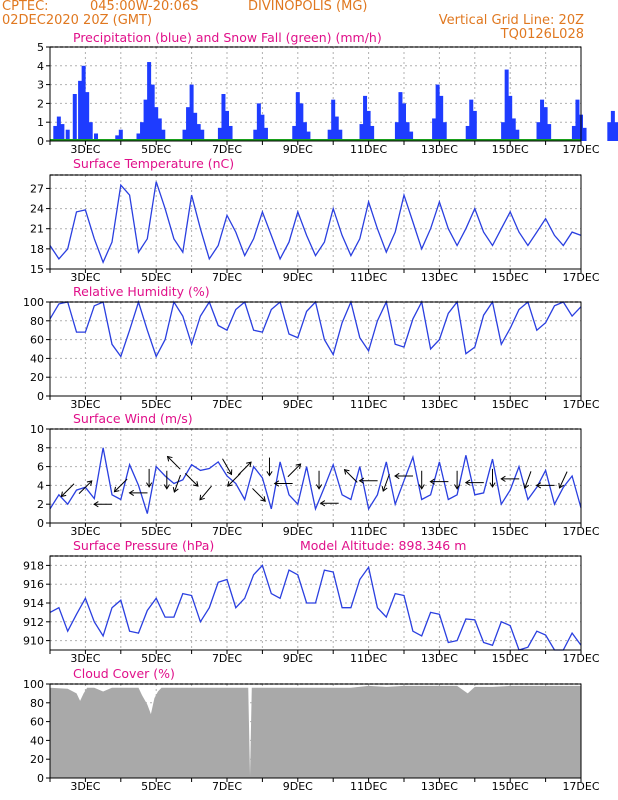 Image resolution: width=618 pixels, height=800 pixels. Describe the element at coordinates (227, 149) in the screenshot. I see `precip-x-tick-label: 7DEC` at that location.